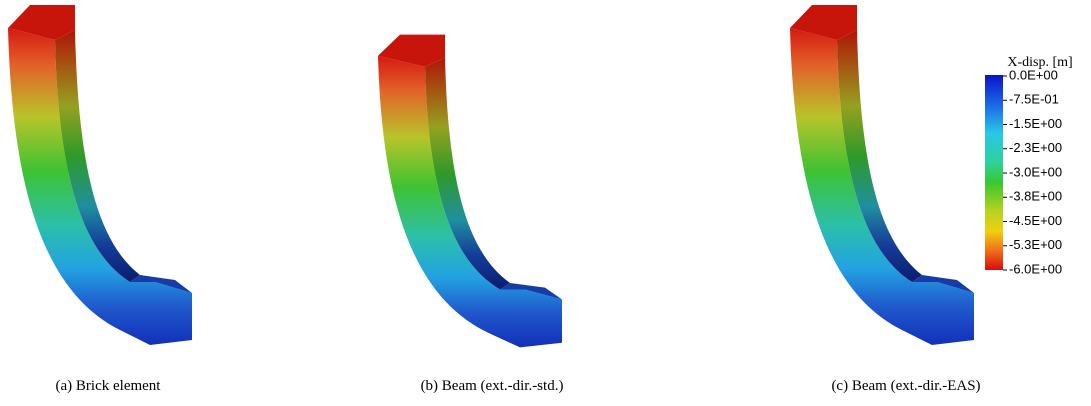 Image resolution: width=1091 pixels, height=406 pixels. What do you see at coordinates (1035, 196) in the screenshot?
I see `colorbar-label: -3.8E+00` at bounding box center [1035, 196].